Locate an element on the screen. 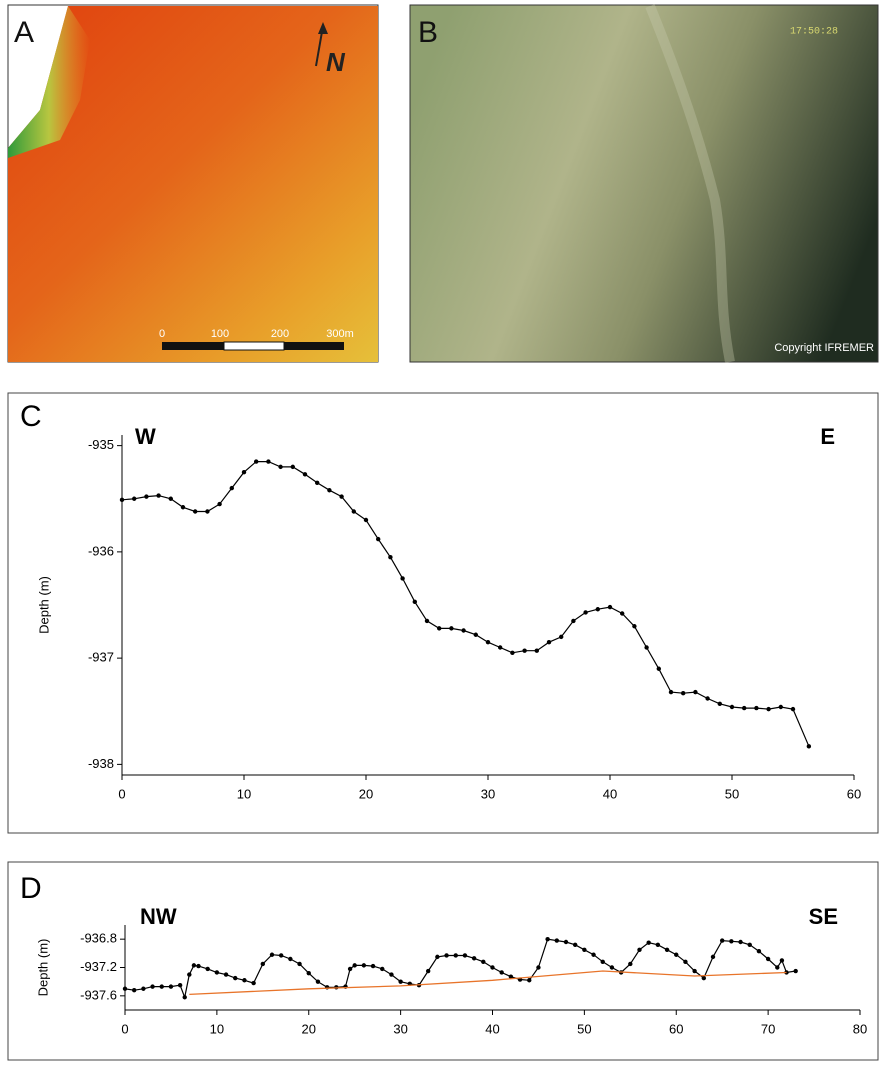 The height and width of the screenshot is (1071, 881). north-label: N is located at coordinates (336, 62).